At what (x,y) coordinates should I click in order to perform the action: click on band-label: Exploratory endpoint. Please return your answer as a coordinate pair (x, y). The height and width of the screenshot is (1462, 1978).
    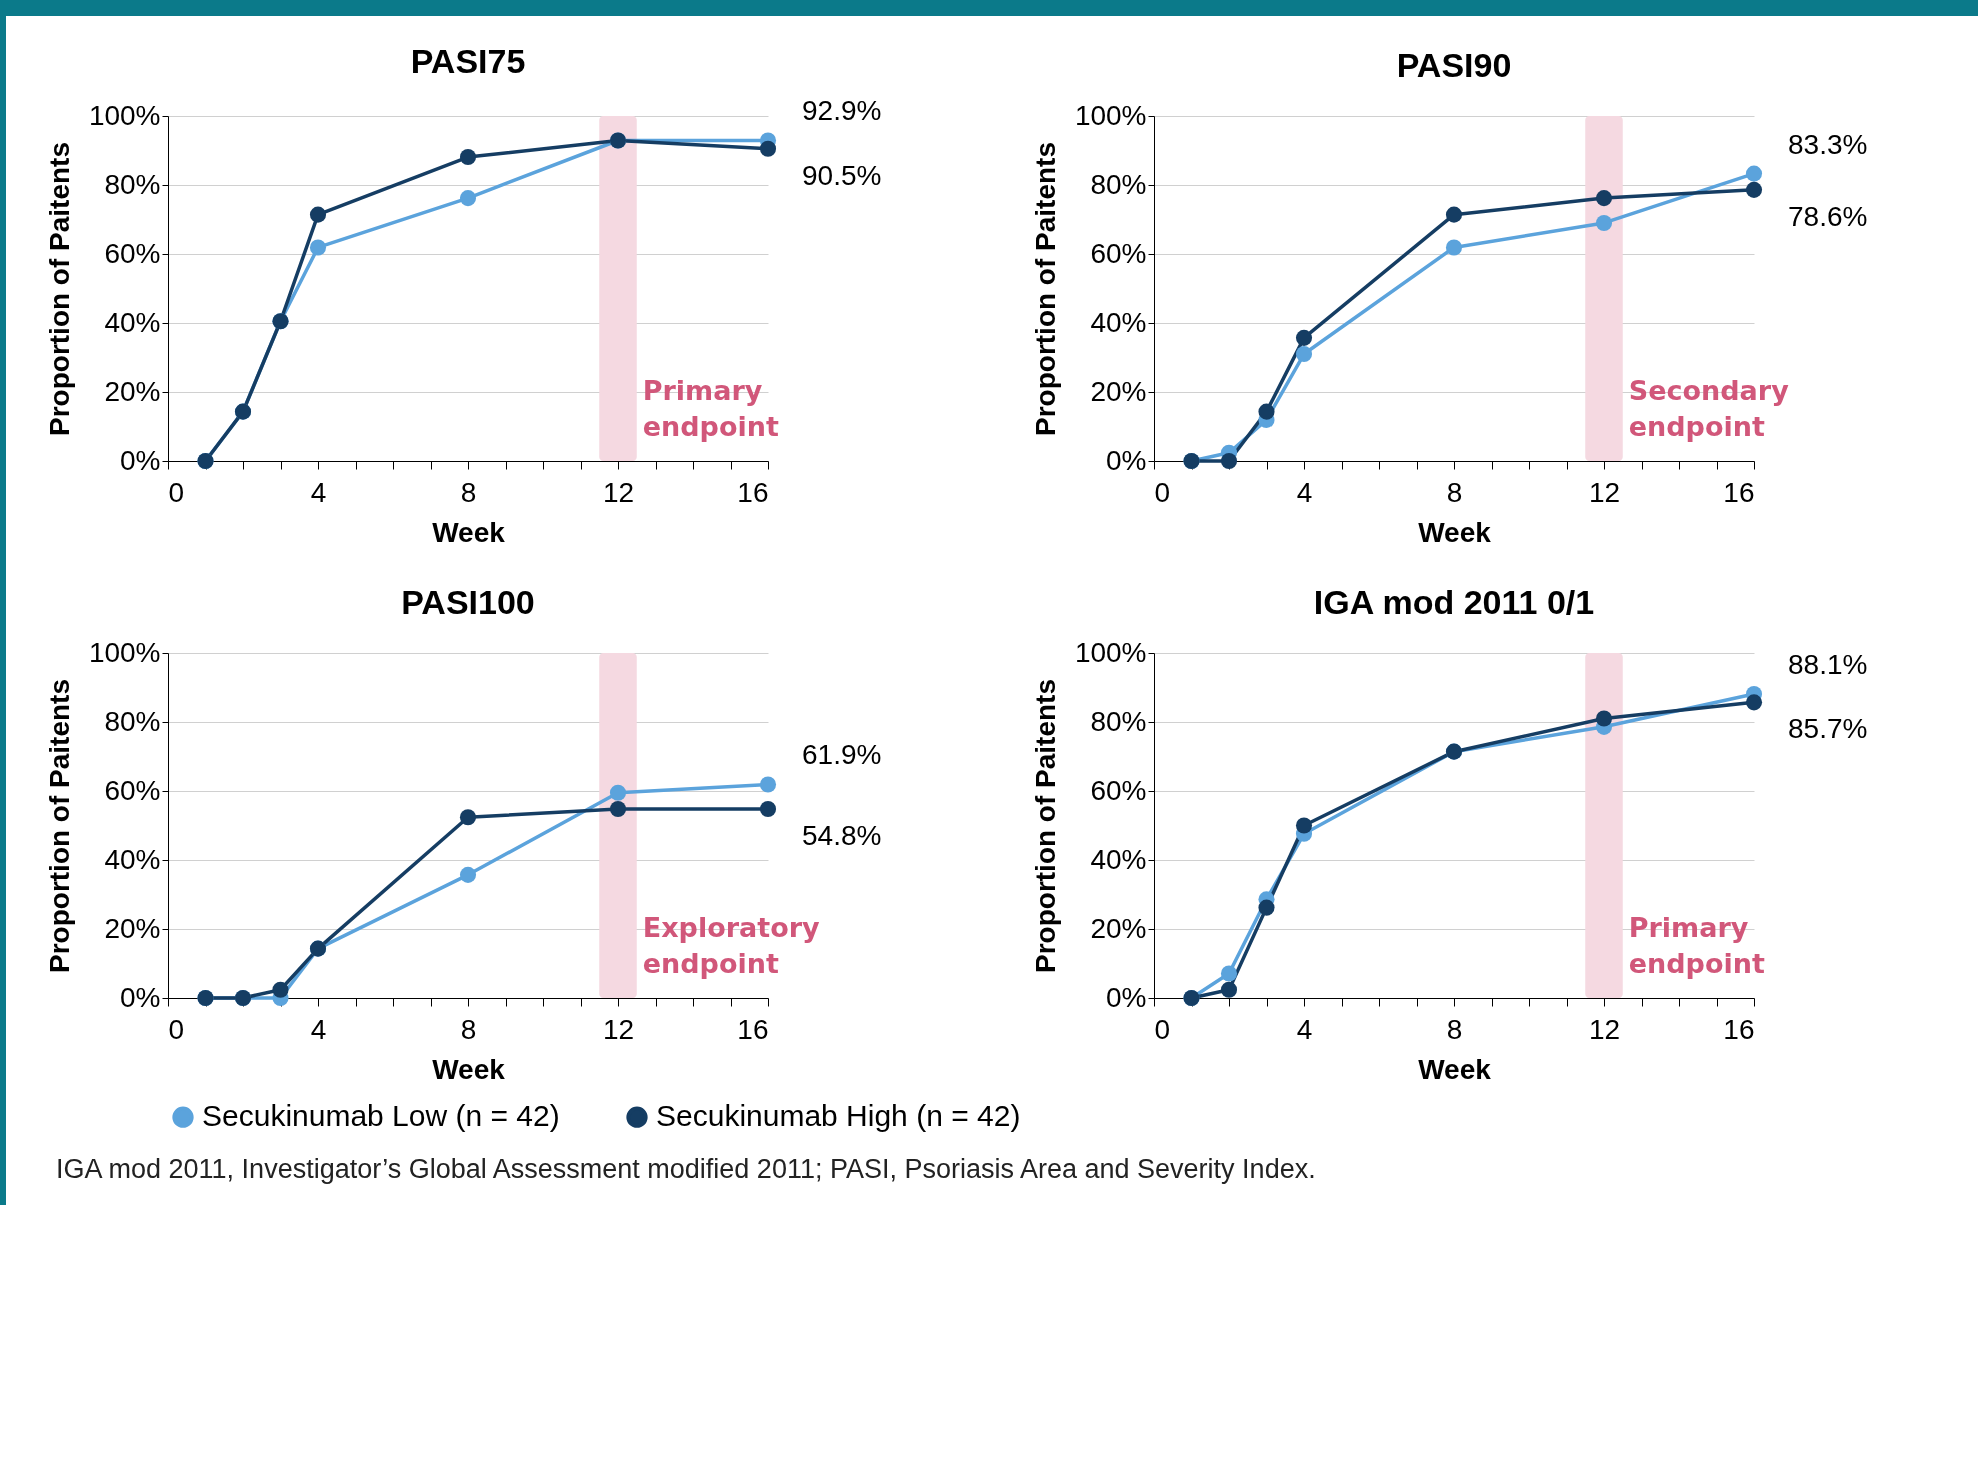
    Looking at the image, I should click on (731, 945).